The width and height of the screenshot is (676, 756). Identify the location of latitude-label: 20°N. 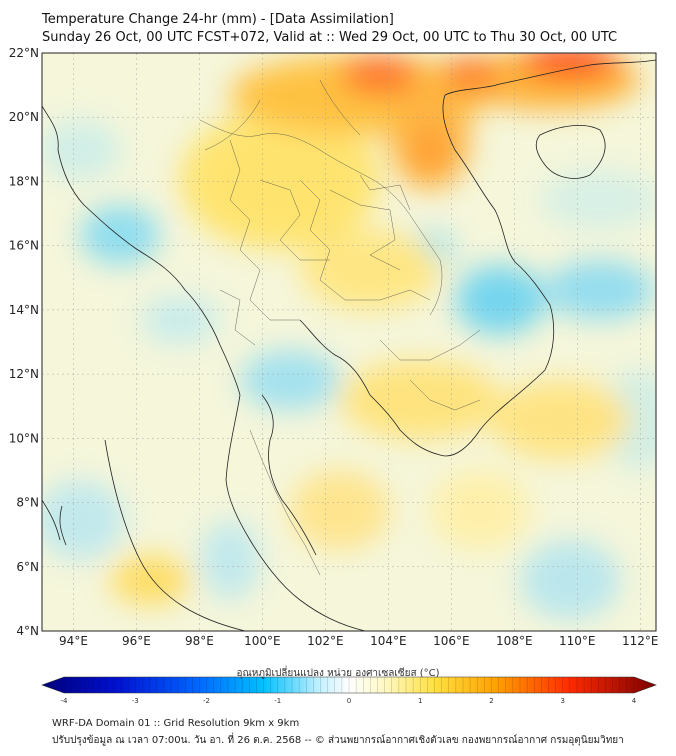
(24, 117).